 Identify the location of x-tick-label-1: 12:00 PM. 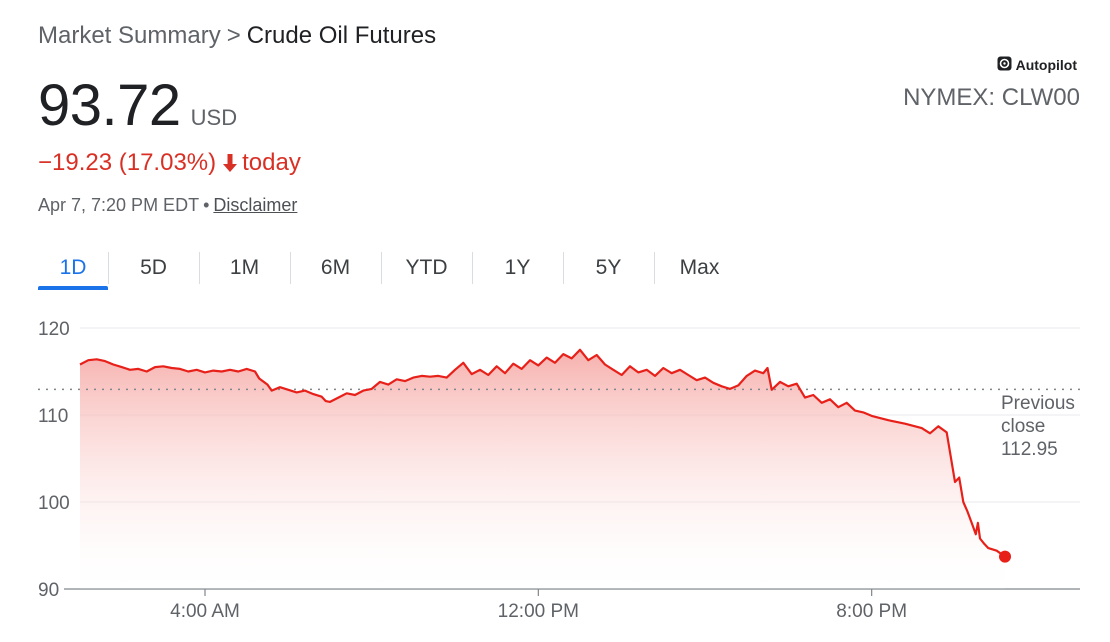
(538, 611).